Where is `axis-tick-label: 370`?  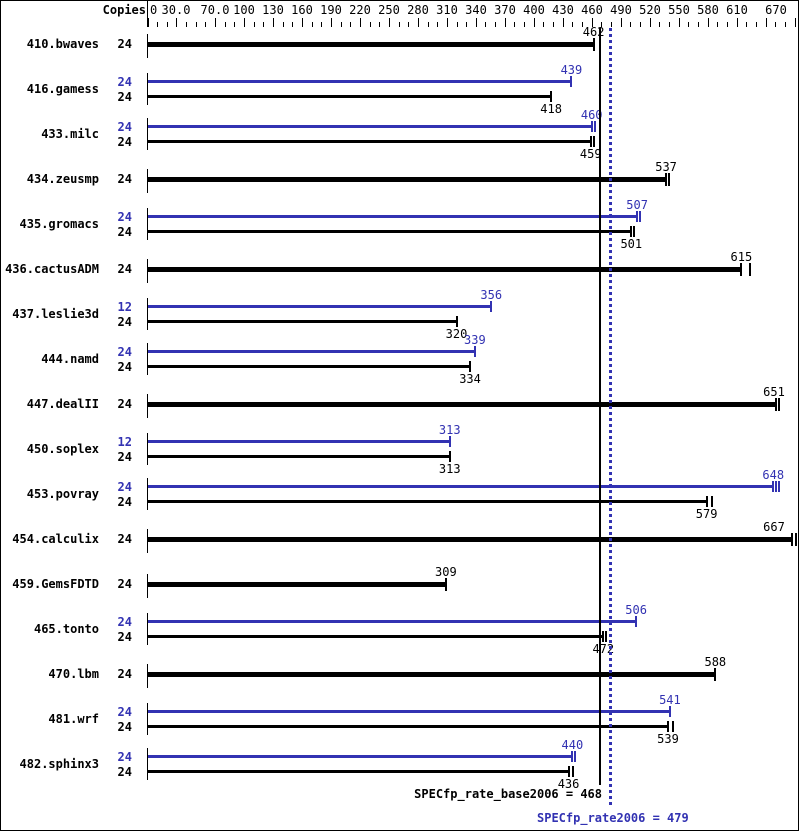 axis-tick-label: 370 is located at coordinates (505, 10).